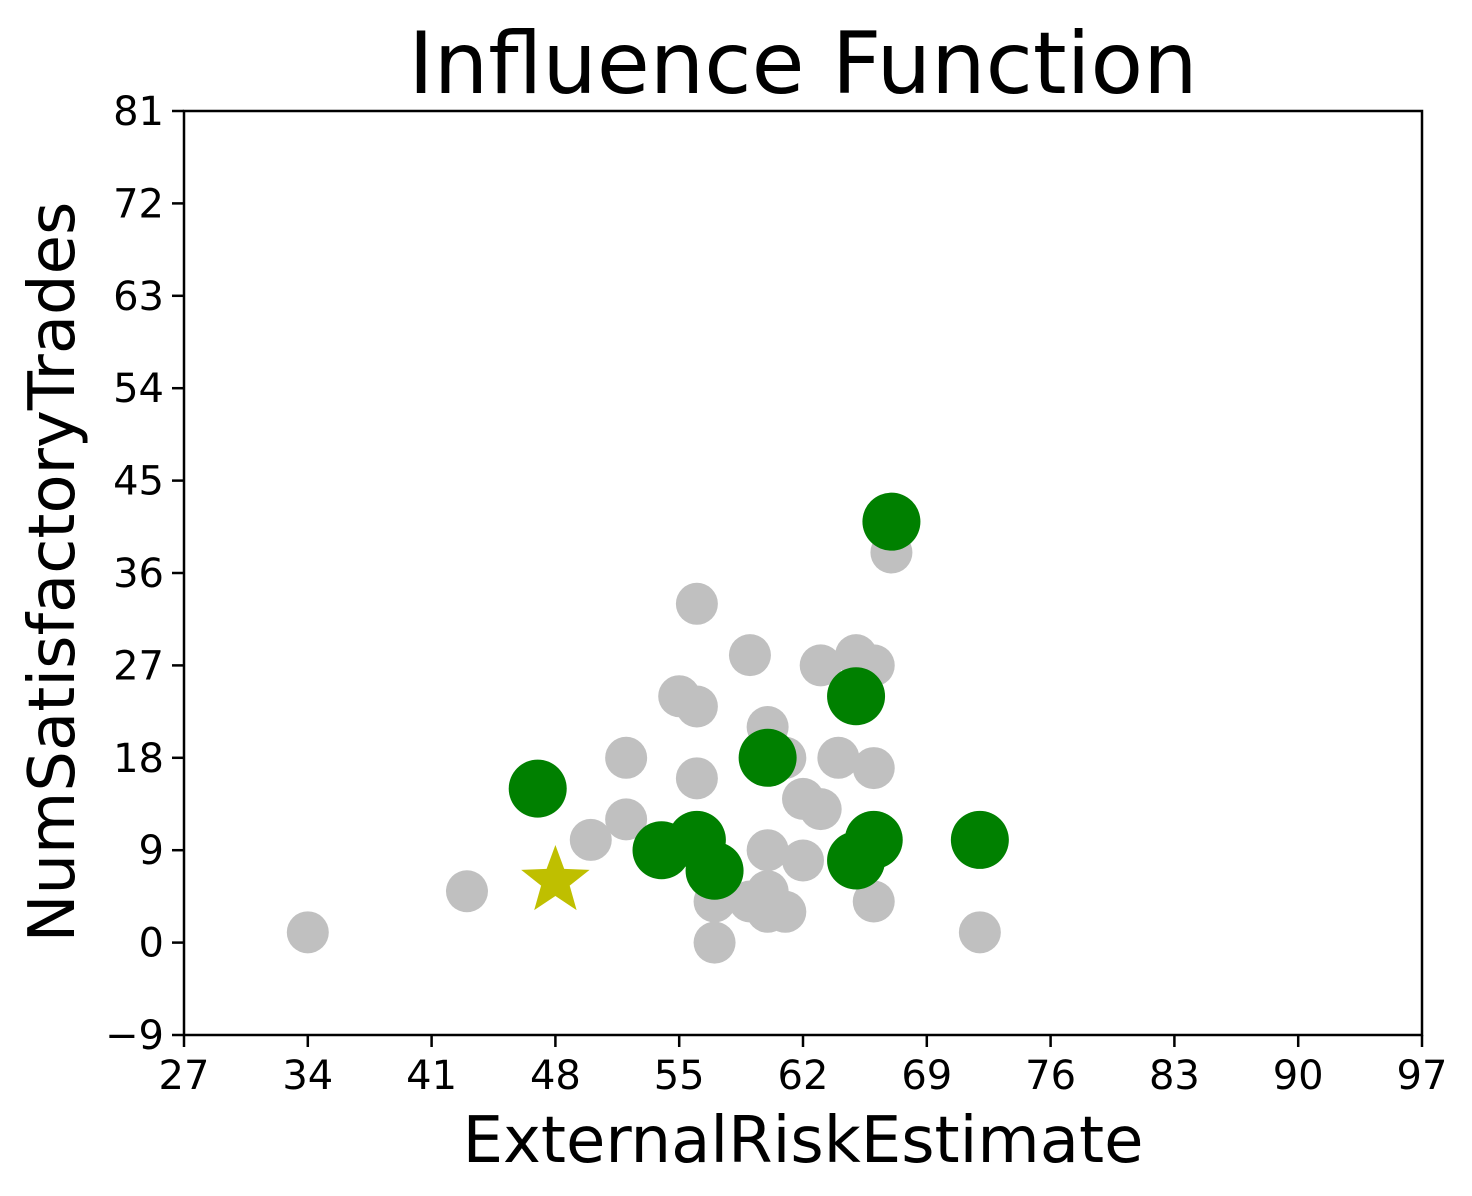 The height and width of the screenshot is (1196, 1472). Describe the element at coordinates (1298, 1076) in the screenshot. I see `x-tick-label: 90` at that location.